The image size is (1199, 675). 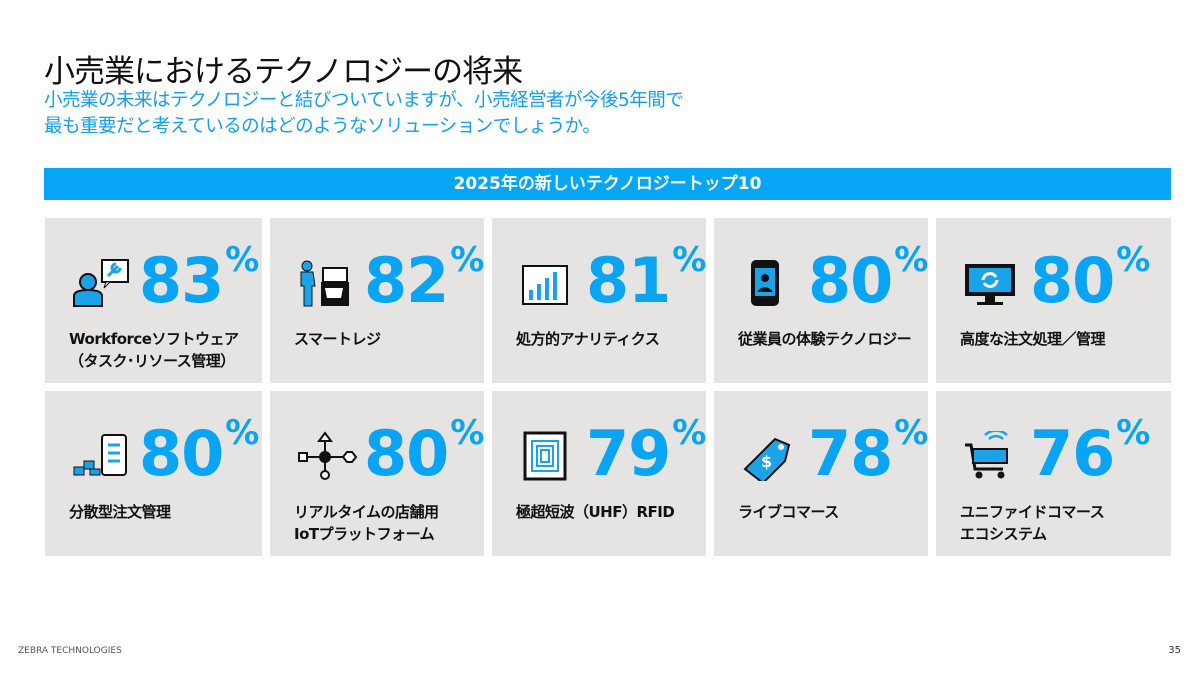 I want to click on page-number: 35, so click(x=1174, y=650).